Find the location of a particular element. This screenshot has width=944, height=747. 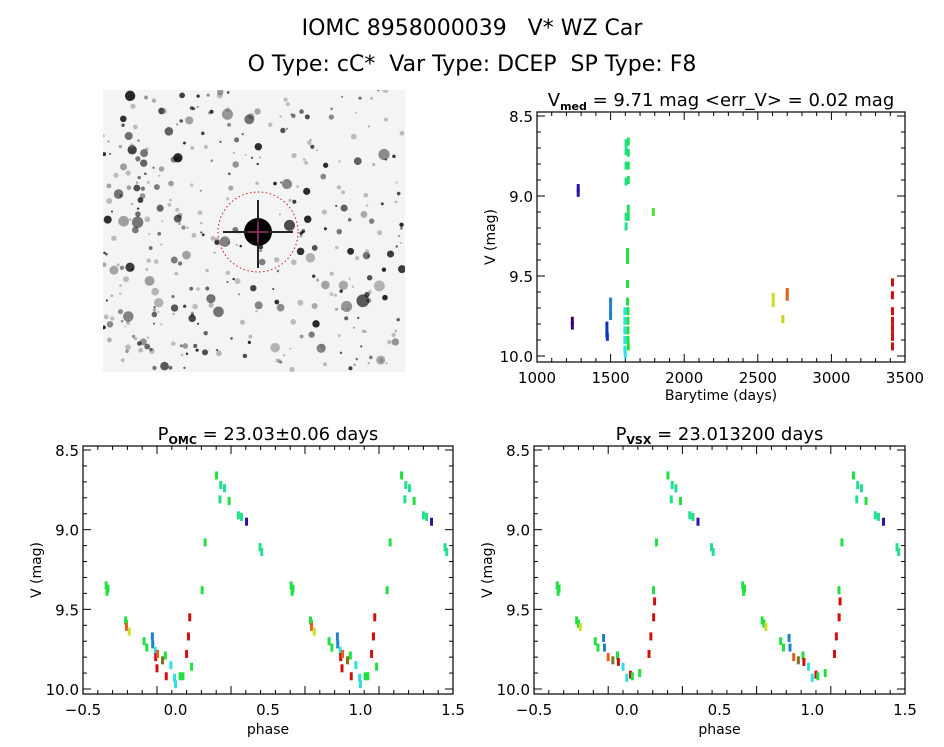

x-tick-label: 1.5 is located at coordinates (905, 710).